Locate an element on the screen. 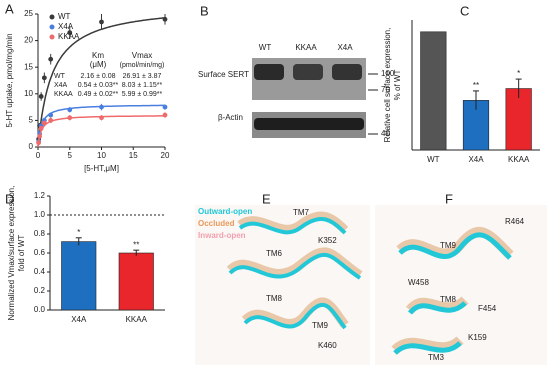  fit-curve is located at coordinates (101, 126).